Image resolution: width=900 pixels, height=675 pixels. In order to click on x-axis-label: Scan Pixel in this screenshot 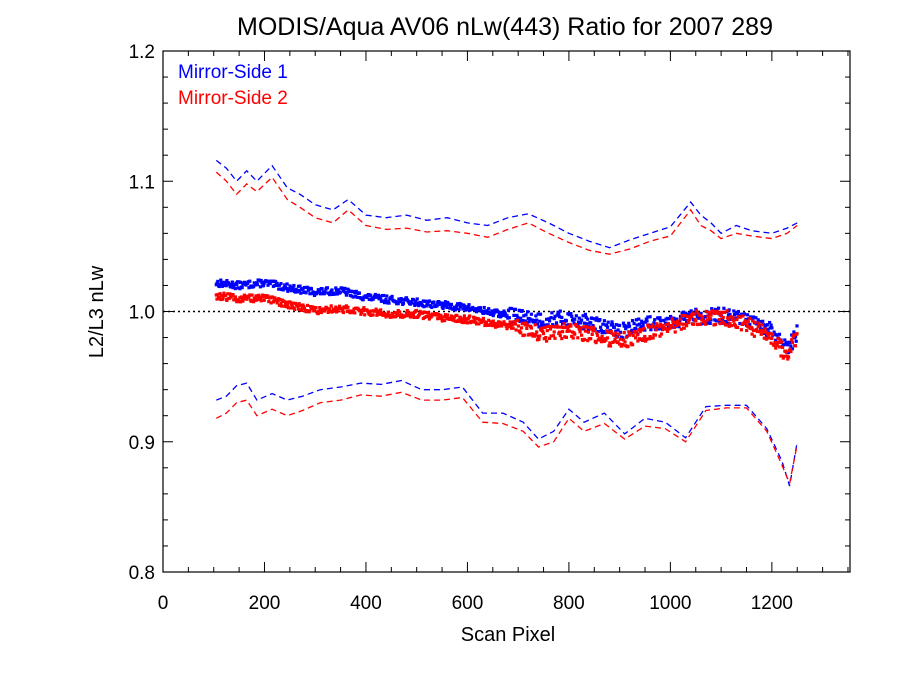, I will do `click(508, 635)`.